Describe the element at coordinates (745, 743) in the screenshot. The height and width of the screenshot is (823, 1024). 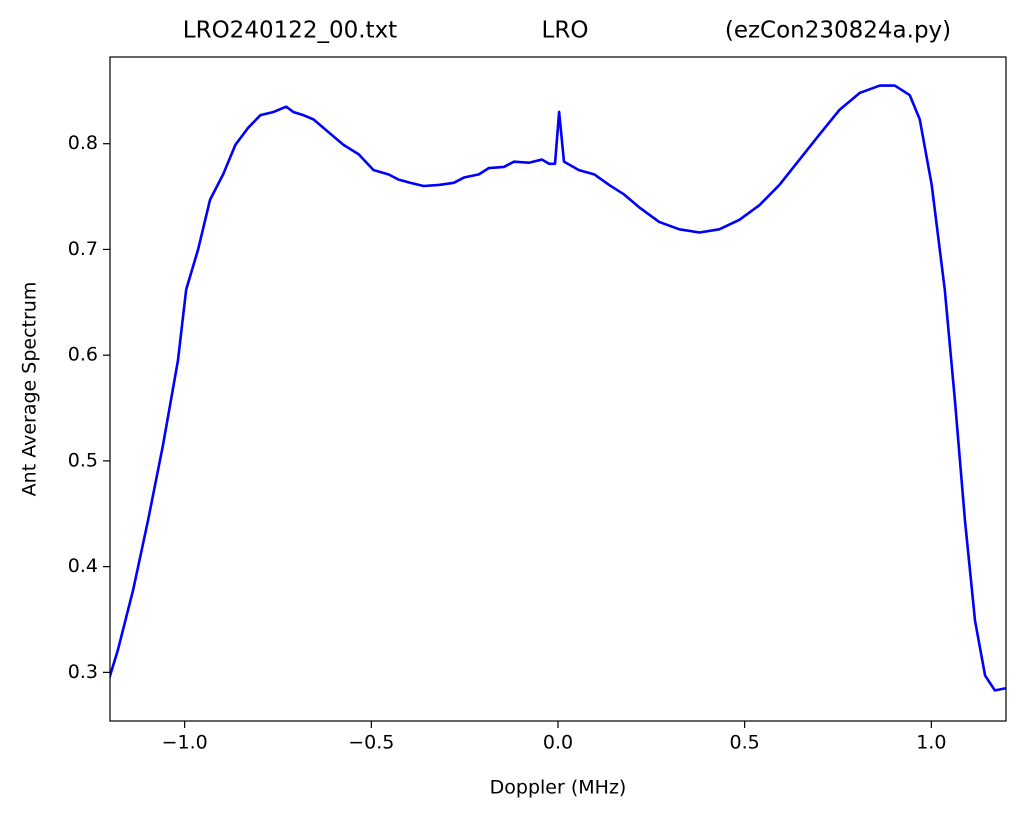
I see `x-tick-label: 0.5` at that location.